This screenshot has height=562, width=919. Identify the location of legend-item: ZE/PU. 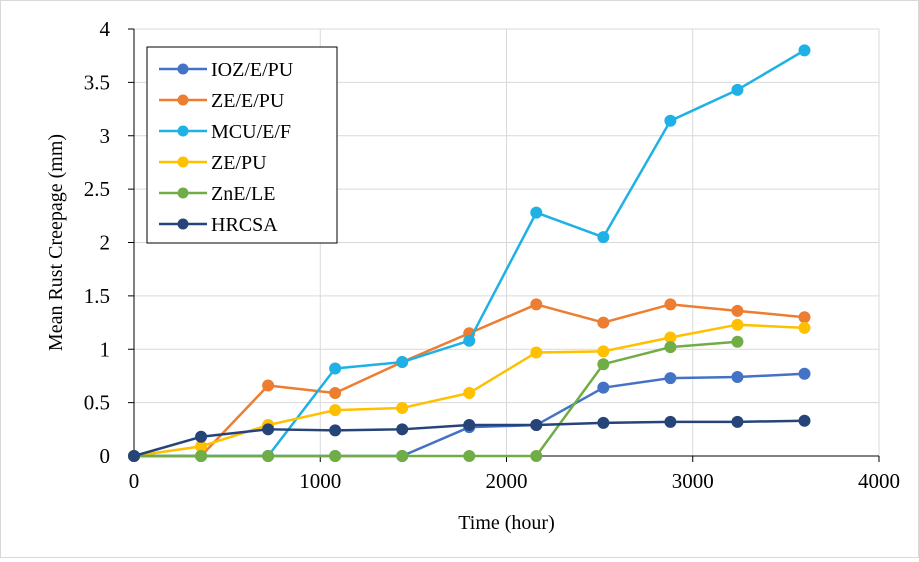
(213, 163).